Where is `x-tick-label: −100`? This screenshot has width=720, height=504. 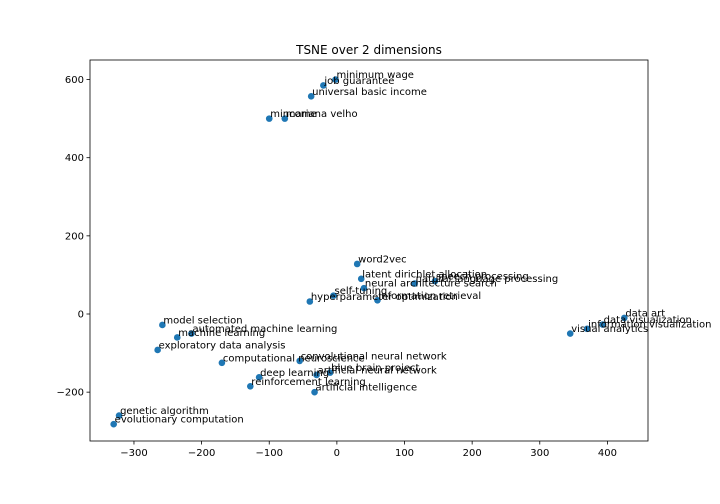 x-tick-label: −100 is located at coordinates (269, 453).